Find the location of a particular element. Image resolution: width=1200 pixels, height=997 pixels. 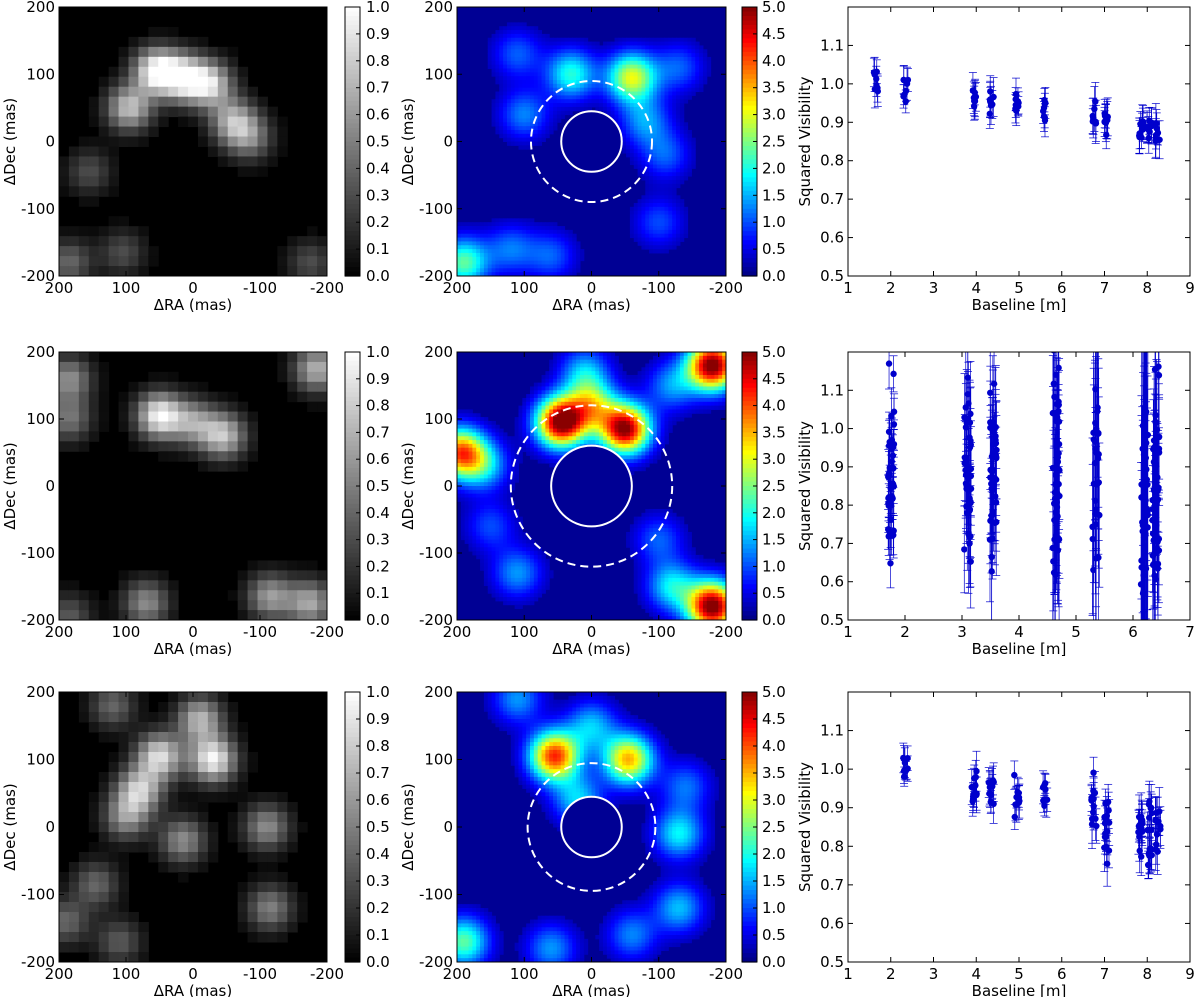

colorbar-tick-label: 0.2 is located at coordinates (378, 566).